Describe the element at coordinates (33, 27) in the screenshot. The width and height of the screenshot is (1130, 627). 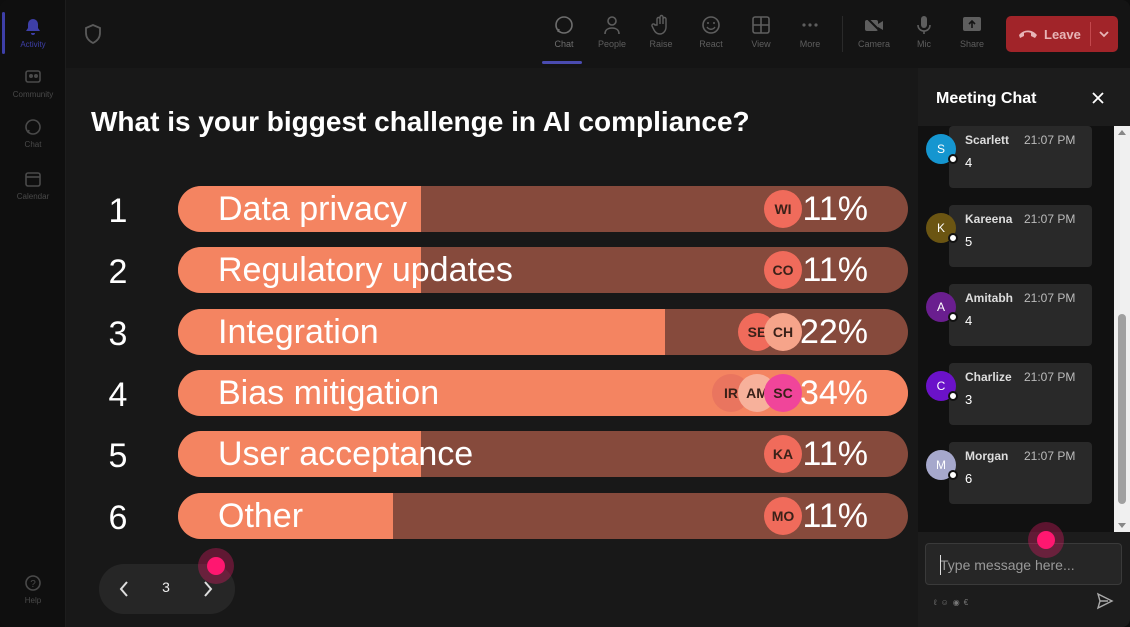
I see `bell-icon` at that location.